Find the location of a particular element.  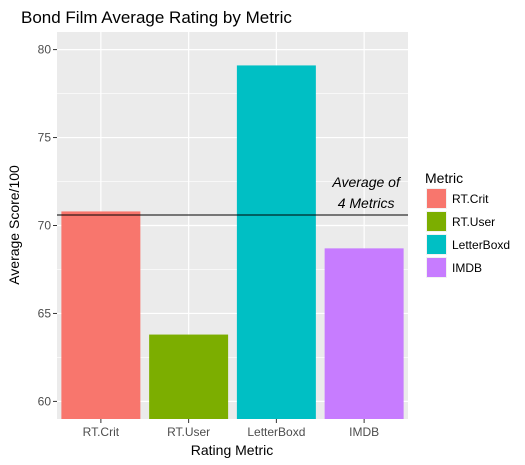

x-tick-label: RT.Crit is located at coordinates (101, 432).